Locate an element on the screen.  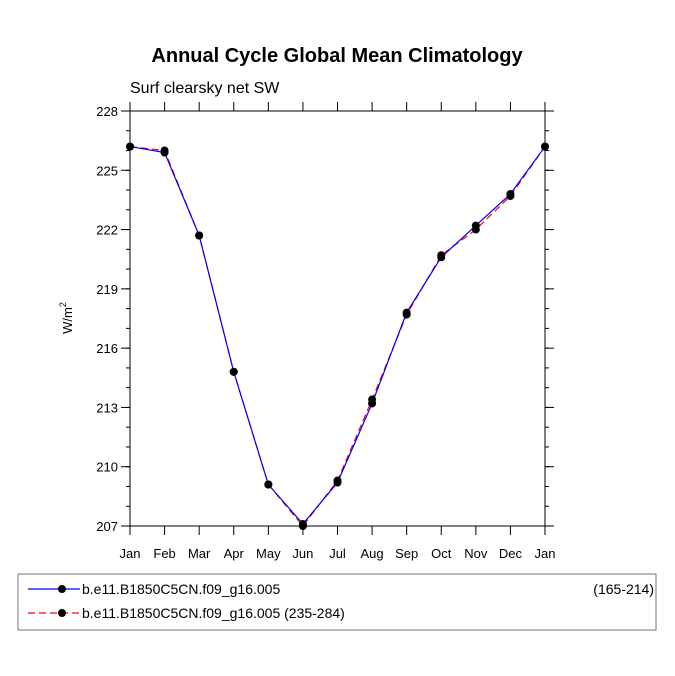
x-tick-label: Feb is located at coordinates (164, 553).